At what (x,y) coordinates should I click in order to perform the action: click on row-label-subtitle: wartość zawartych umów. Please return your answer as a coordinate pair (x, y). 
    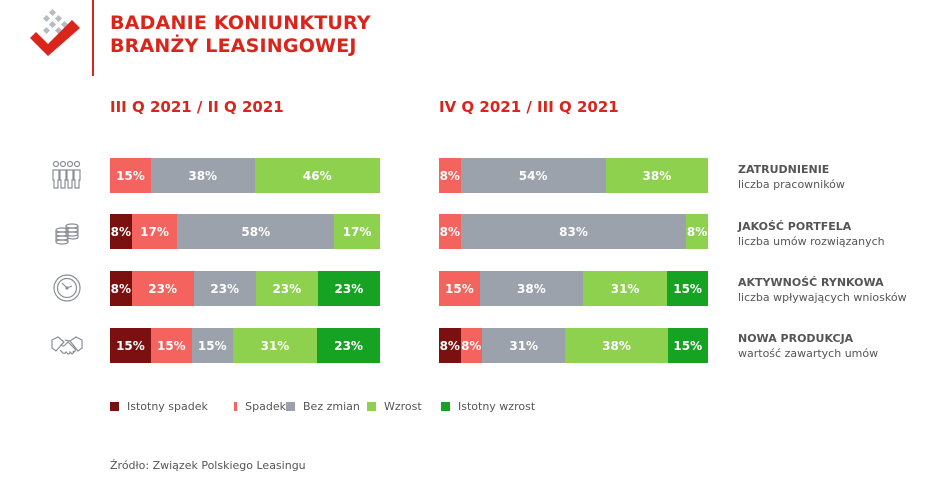
    Looking at the image, I should click on (808, 353).